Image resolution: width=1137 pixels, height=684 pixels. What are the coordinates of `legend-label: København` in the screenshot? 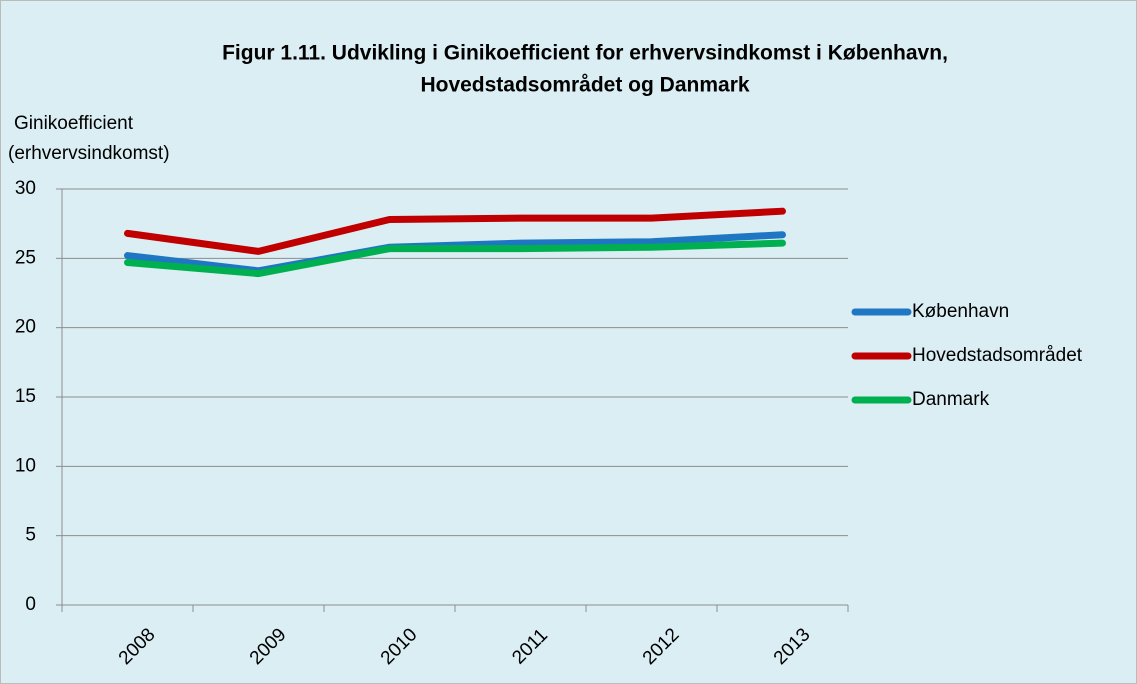 It's located at (960, 311).